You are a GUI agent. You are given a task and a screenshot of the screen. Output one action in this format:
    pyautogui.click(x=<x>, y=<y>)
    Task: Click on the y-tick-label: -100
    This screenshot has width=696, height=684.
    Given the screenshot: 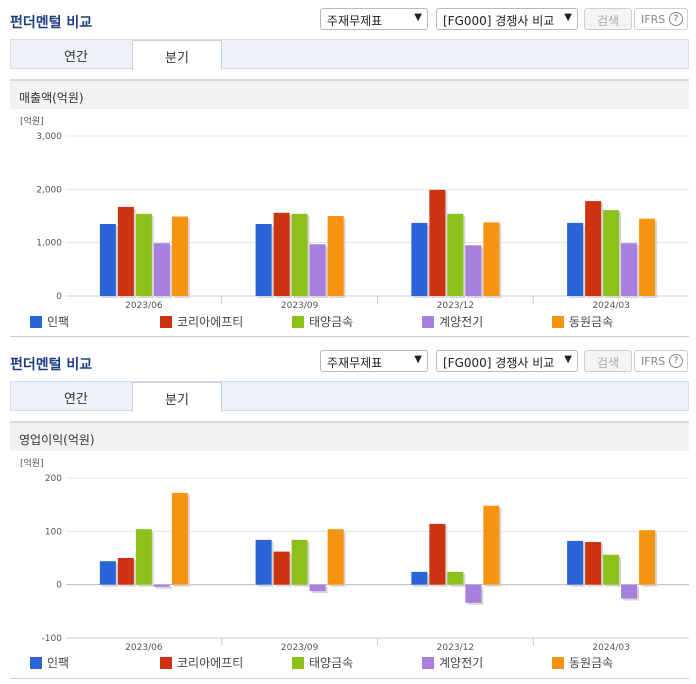 What is the action you would take?
    pyautogui.click(x=52, y=639)
    